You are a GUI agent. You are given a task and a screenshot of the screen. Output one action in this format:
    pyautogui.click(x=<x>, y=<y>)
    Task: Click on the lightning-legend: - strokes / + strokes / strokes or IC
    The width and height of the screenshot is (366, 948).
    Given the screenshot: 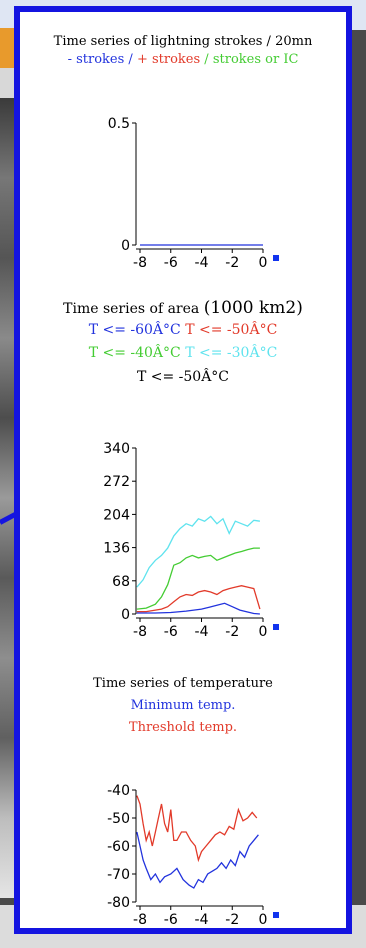 What is the action you would take?
    pyautogui.click(x=183, y=59)
    